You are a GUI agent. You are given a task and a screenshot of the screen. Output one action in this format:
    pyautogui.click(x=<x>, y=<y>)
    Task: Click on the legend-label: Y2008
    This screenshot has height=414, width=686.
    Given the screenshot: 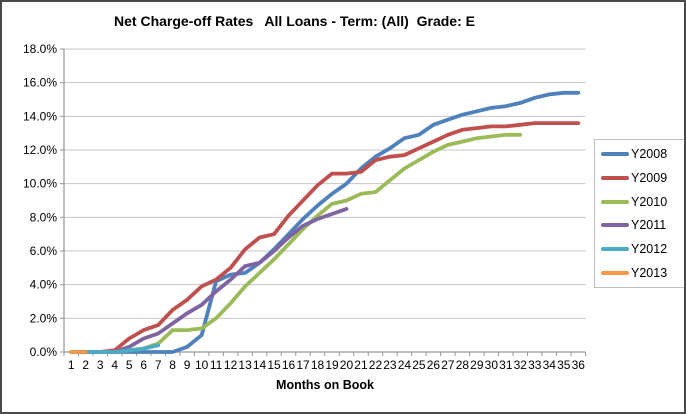 What is the action you would take?
    pyautogui.click(x=649, y=153)
    